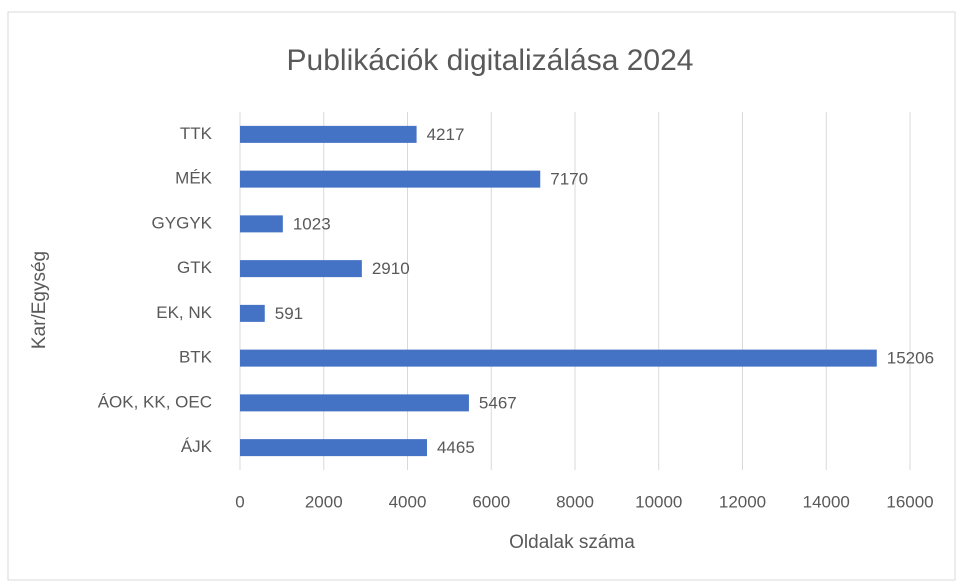 The height and width of the screenshot is (581, 956). Describe the element at coordinates (572, 542) in the screenshot. I see `x-axis-label: Oldalak száma` at that location.